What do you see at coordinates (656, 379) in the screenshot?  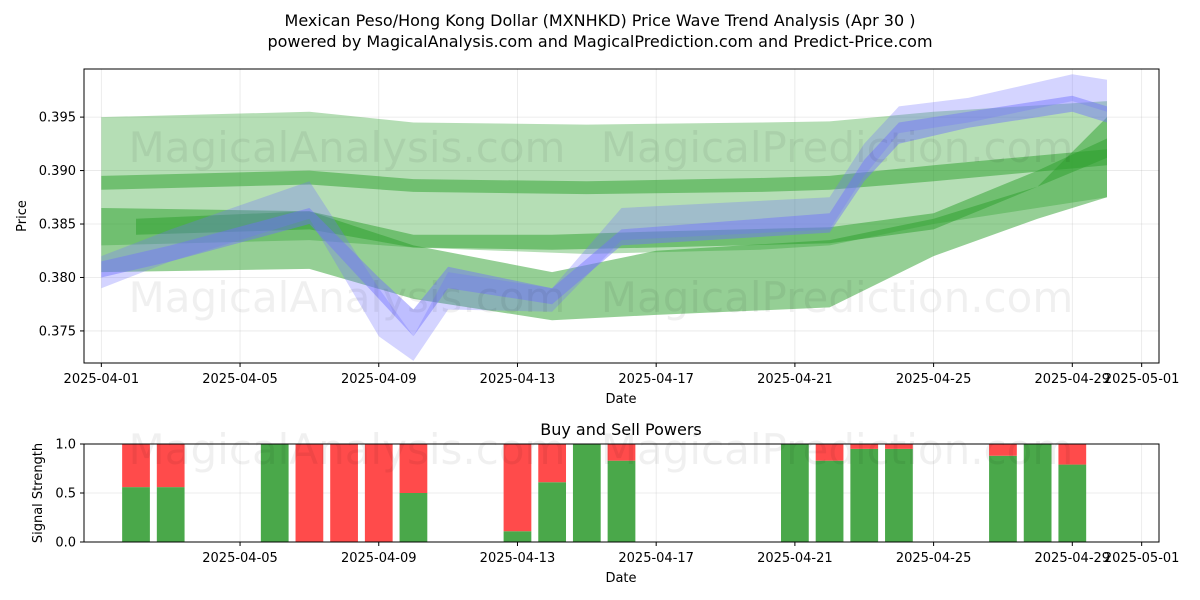 I see `price-x-tick-label: 2025-04-17` at bounding box center [656, 379].